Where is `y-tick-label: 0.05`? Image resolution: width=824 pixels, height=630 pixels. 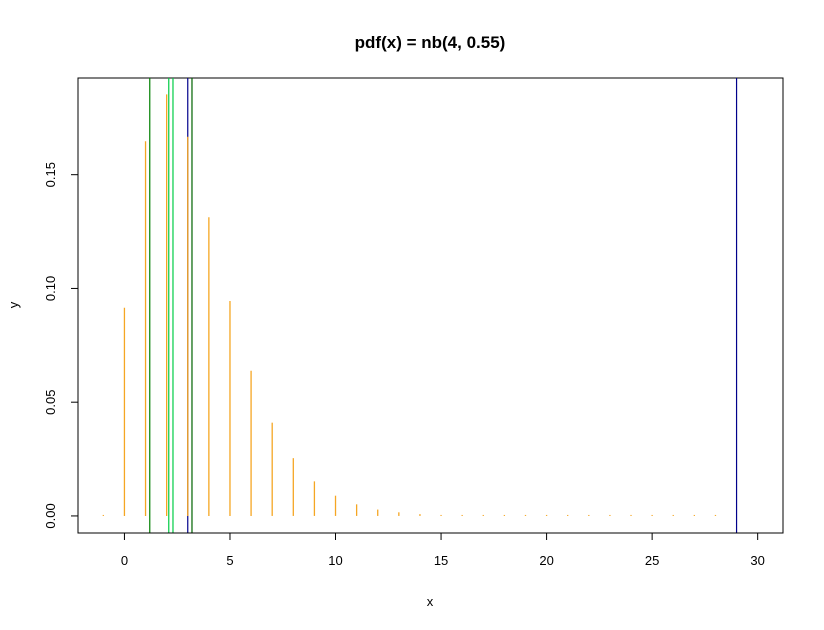 y-tick-label: 0.05 is located at coordinates (50, 402).